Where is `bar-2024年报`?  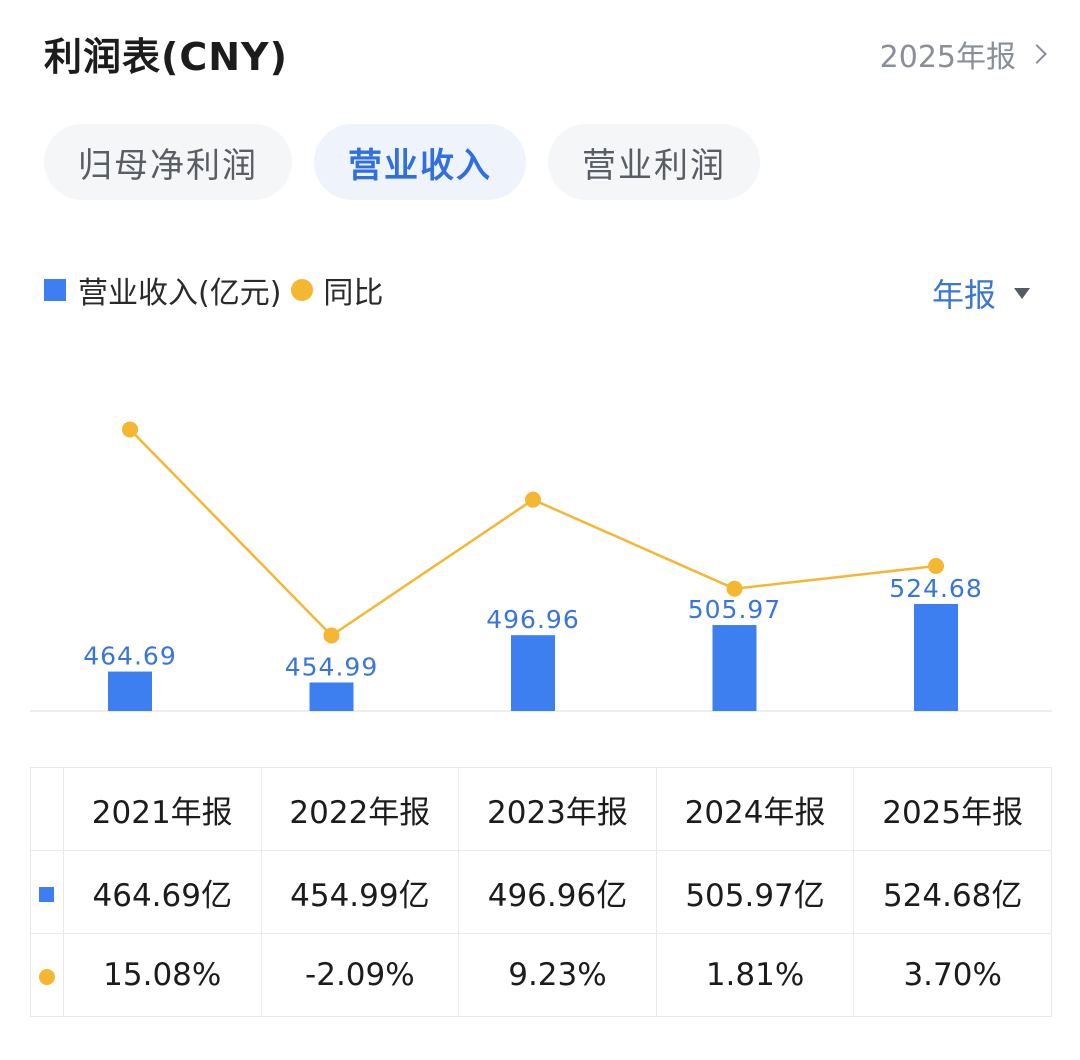 bar-2024年报 is located at coordinates (734, 668).